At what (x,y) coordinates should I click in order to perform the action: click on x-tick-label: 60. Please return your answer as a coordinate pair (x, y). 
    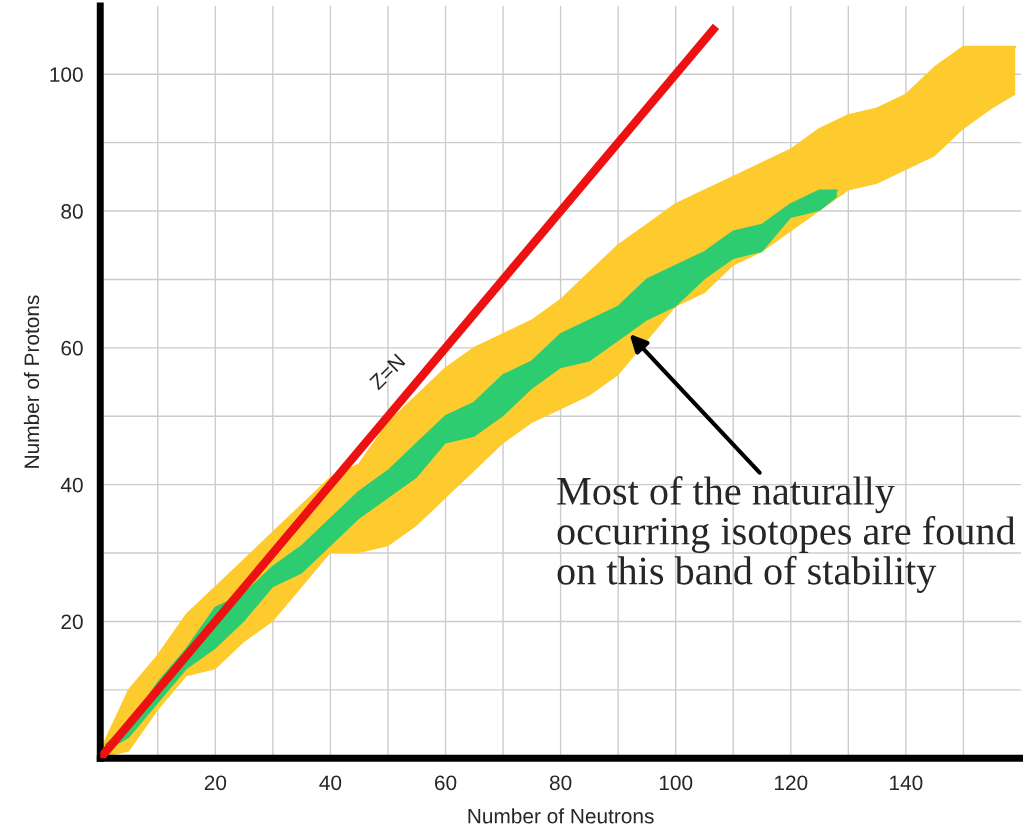
    Looking at the image, I should click on (445, 783).